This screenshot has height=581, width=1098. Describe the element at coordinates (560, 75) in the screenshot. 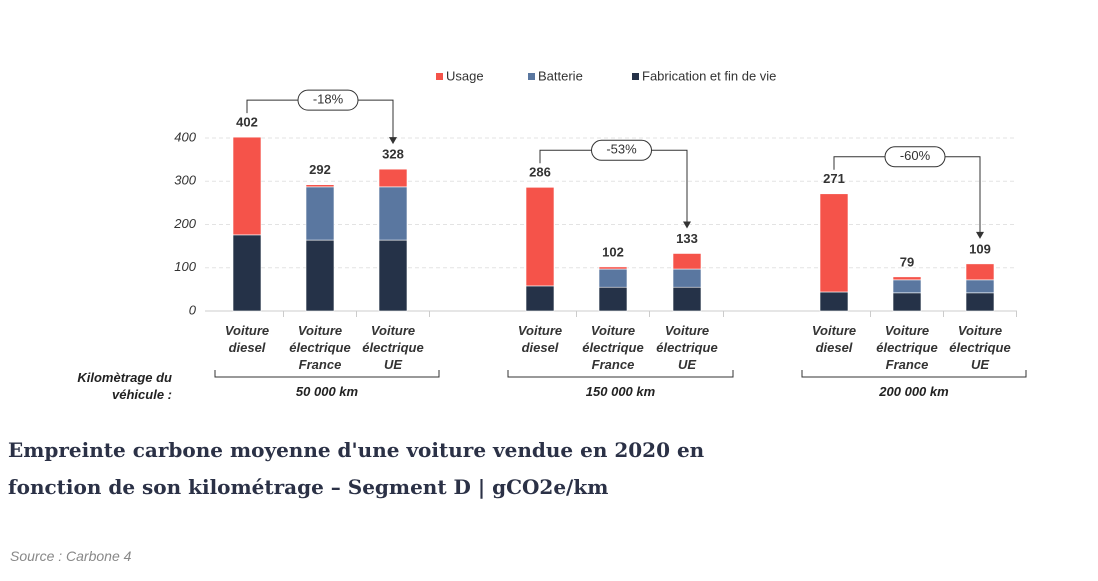

I see `legend-label: Batterie` at that location.